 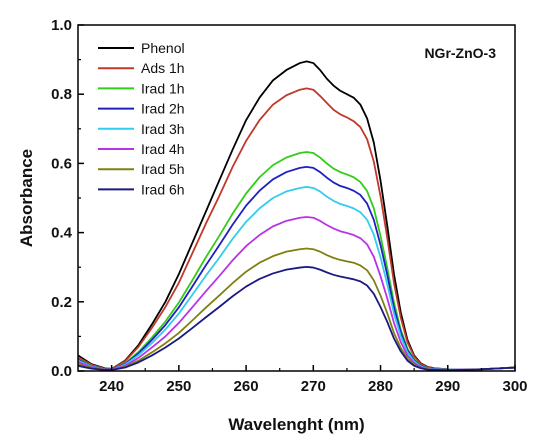 I want to click on x-axis-label: Wavelenght (nm), so click(x=296, y=424).